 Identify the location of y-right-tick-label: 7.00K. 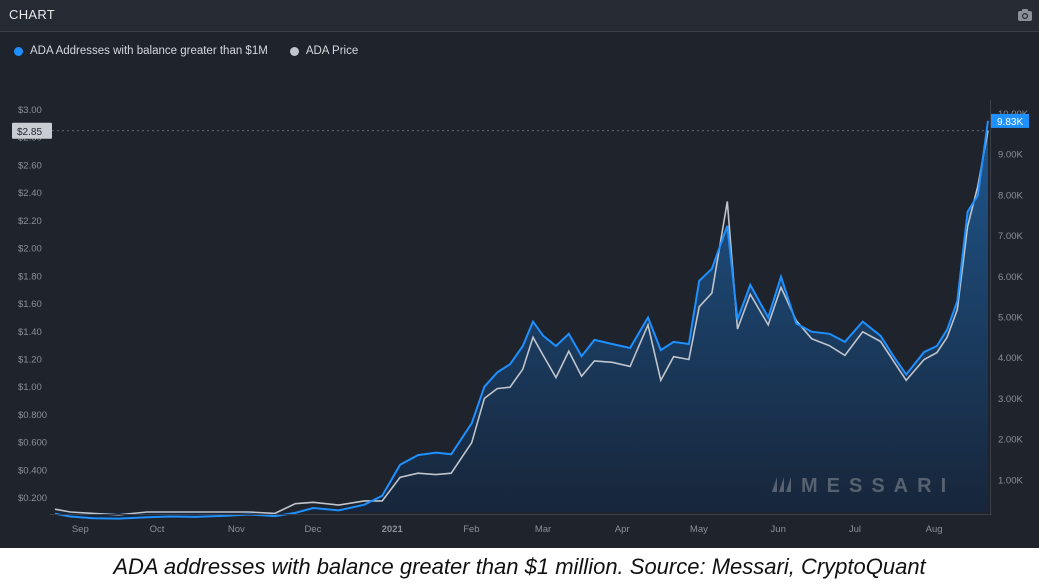
(1010, 236).